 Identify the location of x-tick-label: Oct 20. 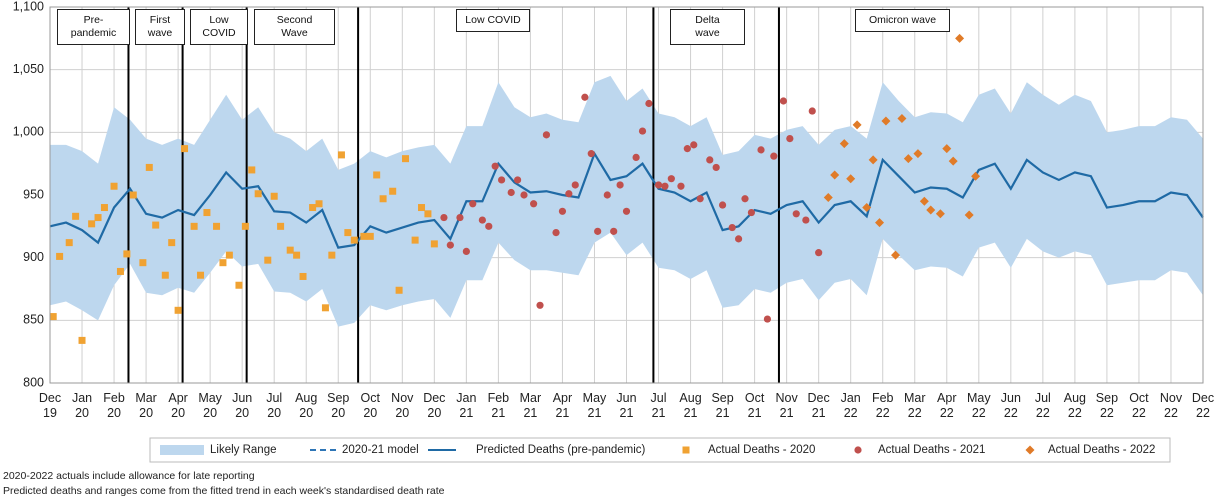
(370, 405).